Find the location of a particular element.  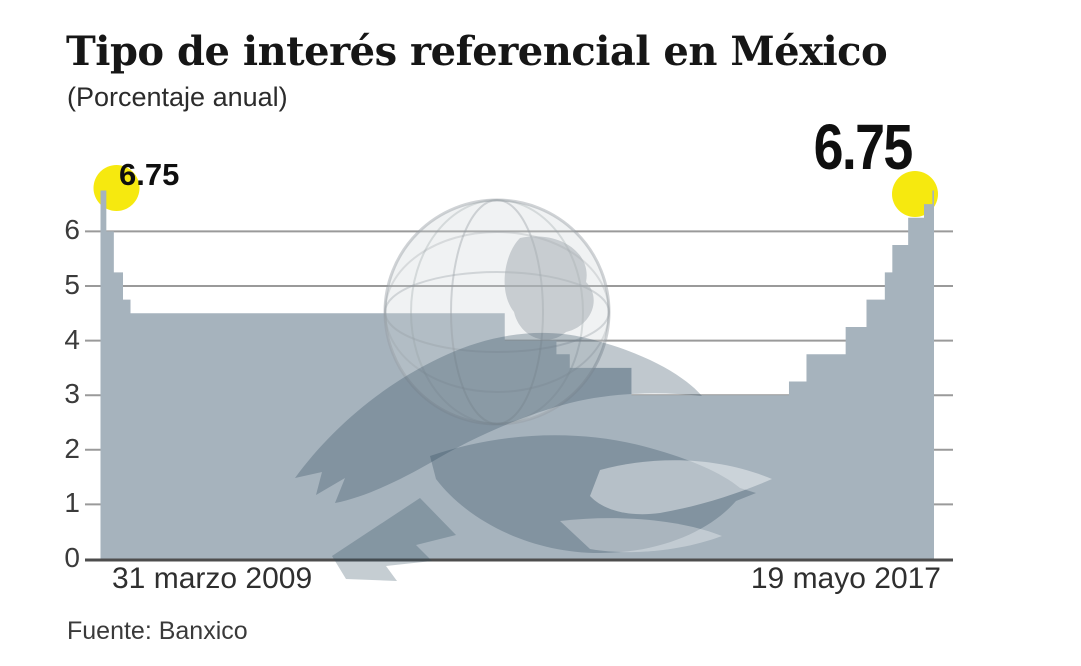

x-axis-label-end: 19 mayo 2017 is located at coordinates (845, 578).